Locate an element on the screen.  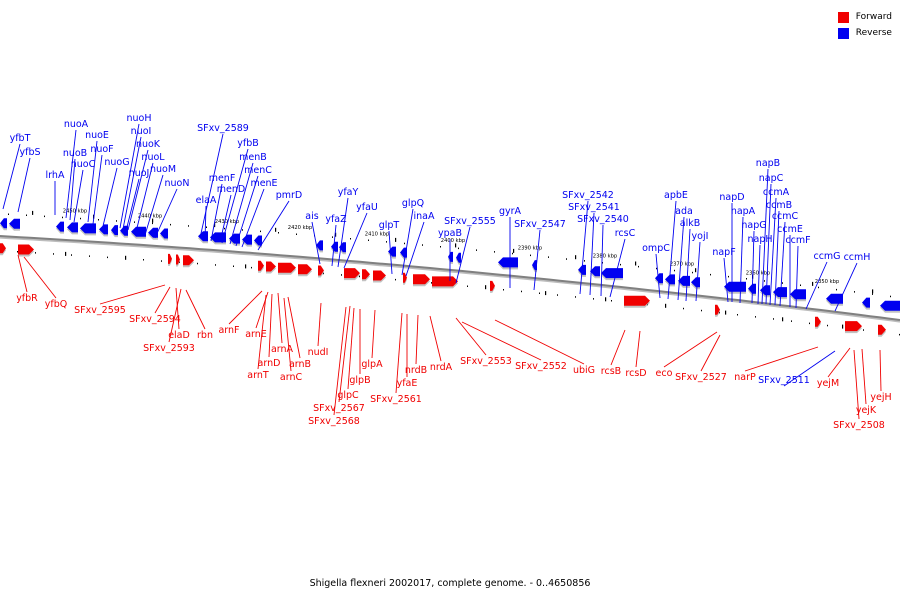
gene-label-nuoh: nuoH is located at coordinates (139, 118).